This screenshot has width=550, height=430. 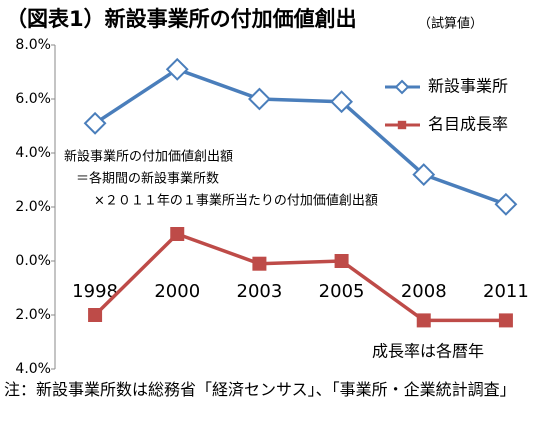 What do you see at coordinates (260, 389) in the screenshot?
I see `footnote: 注：新設事業所数は総務省「経済センサス」、「事業所・企業統計調査」` at bounding box center [260, 389].